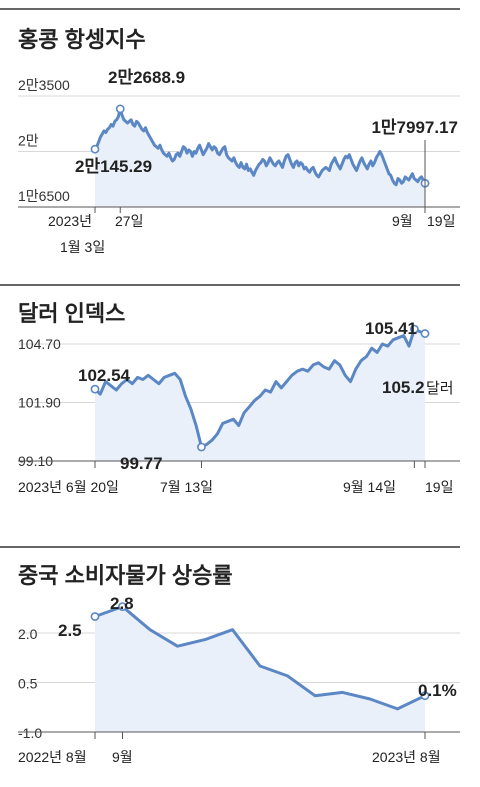 The image size is (480, 787). I want to click on y-tick-label: 2.0, so click(28, 634).